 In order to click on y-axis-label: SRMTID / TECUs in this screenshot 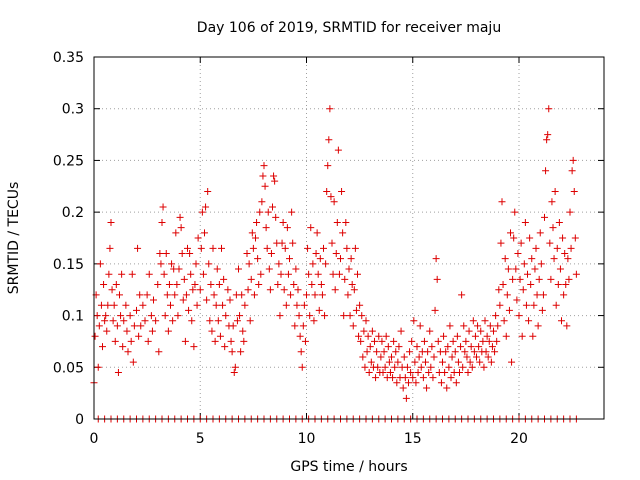, I will do `click(14, 238)`.